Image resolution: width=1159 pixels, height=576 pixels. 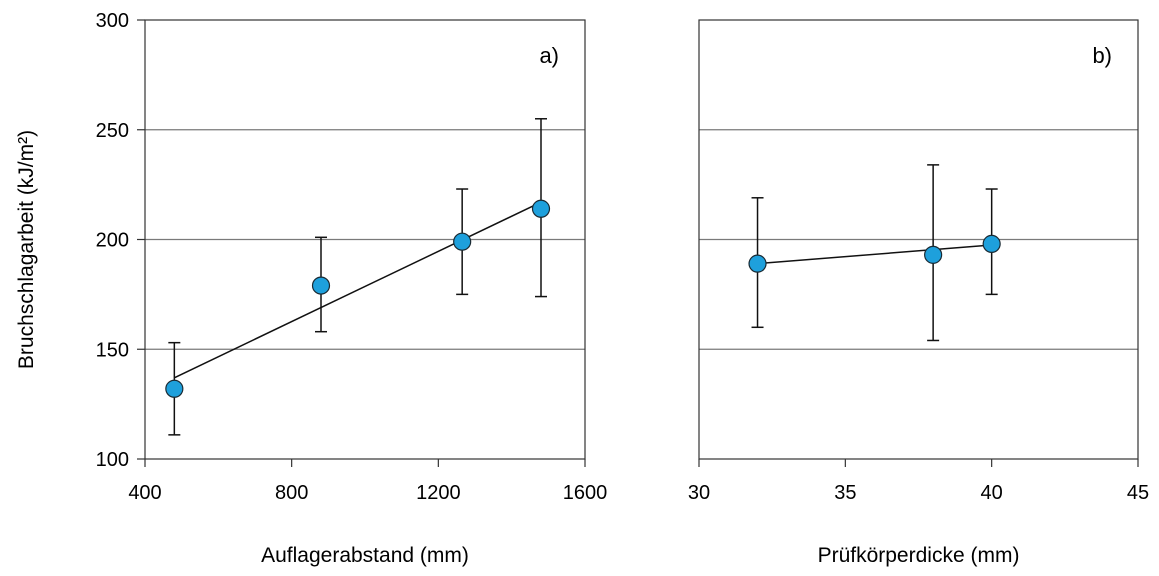 I want to click on y-axis-title-0: Bruchschlagarbeit (kJ/m²), so click(x=26, y=249).